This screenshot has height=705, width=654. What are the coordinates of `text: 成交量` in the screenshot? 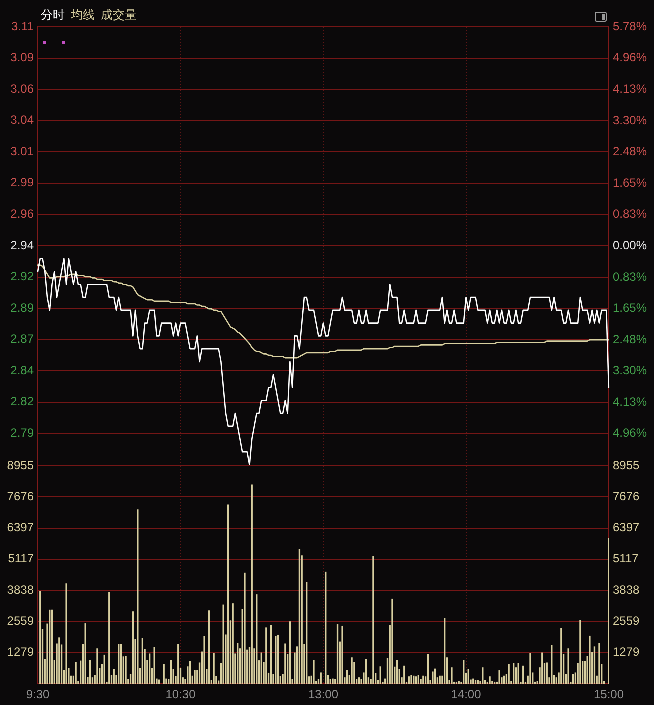 It's located at (119, 15).